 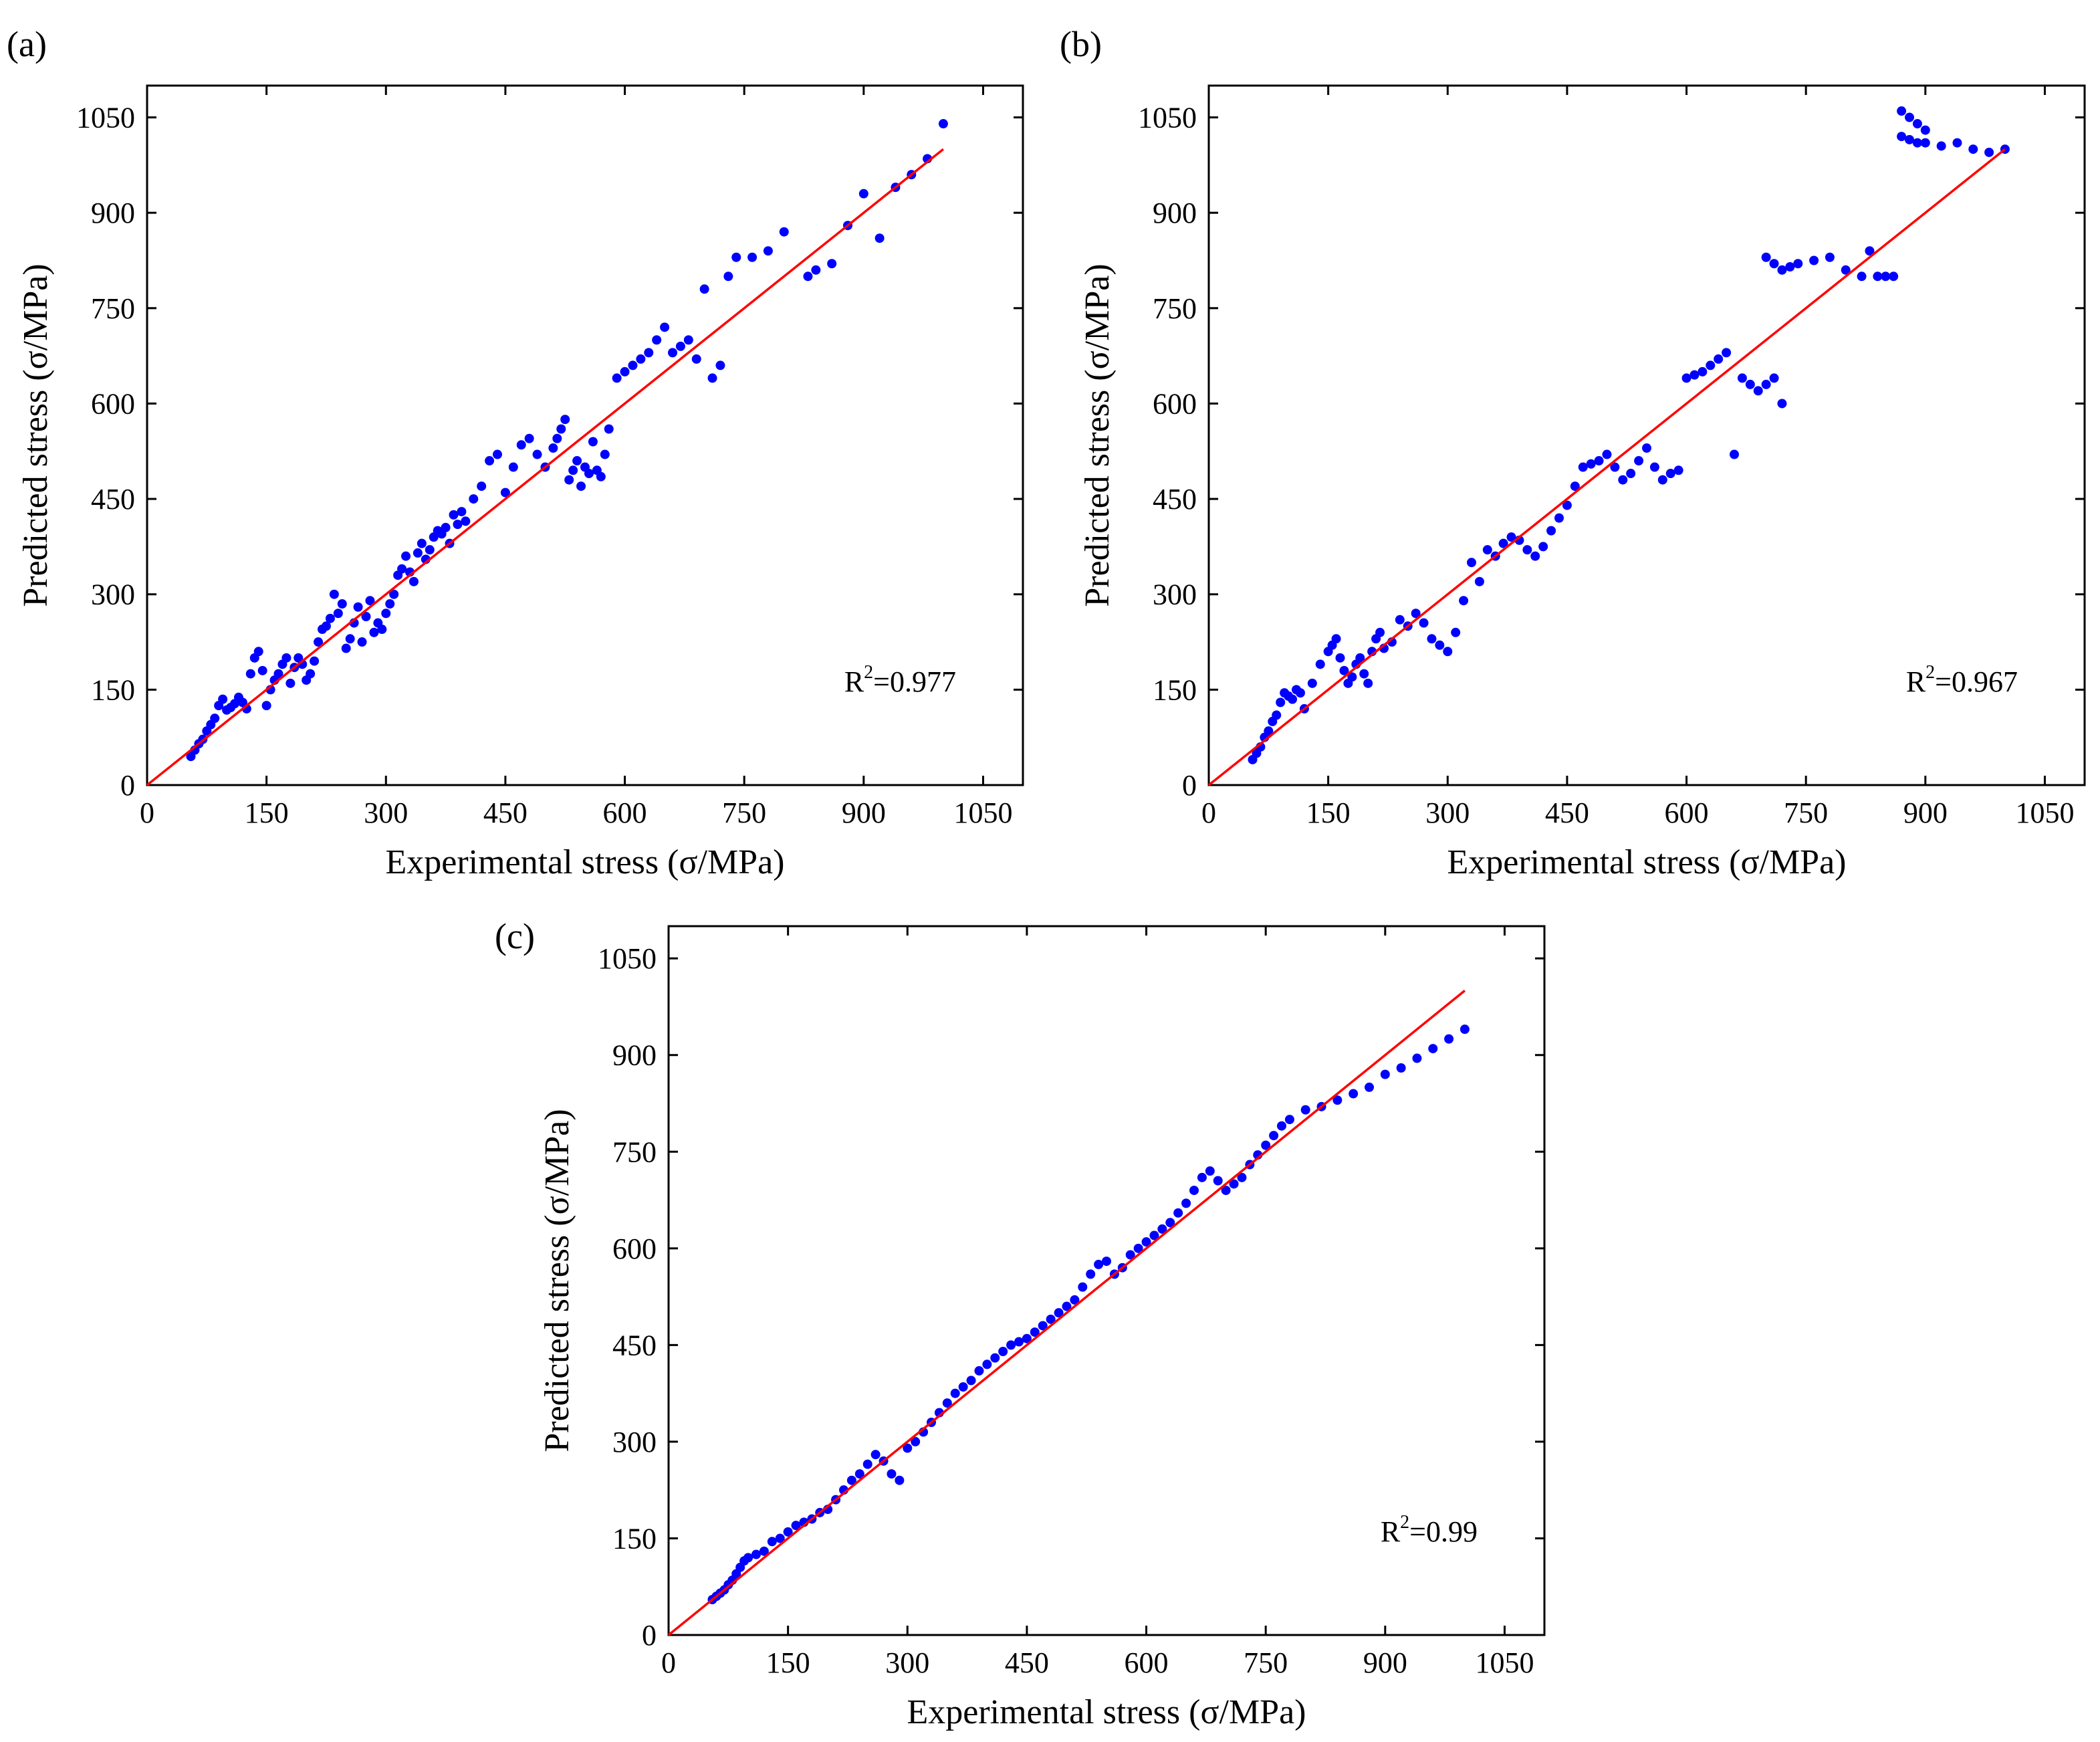 What do you see at coordinates (1430, 1530) in the screenshot?
I see `r-squared-annotation: R2=0.99` at bounding box center [1430, 1530].